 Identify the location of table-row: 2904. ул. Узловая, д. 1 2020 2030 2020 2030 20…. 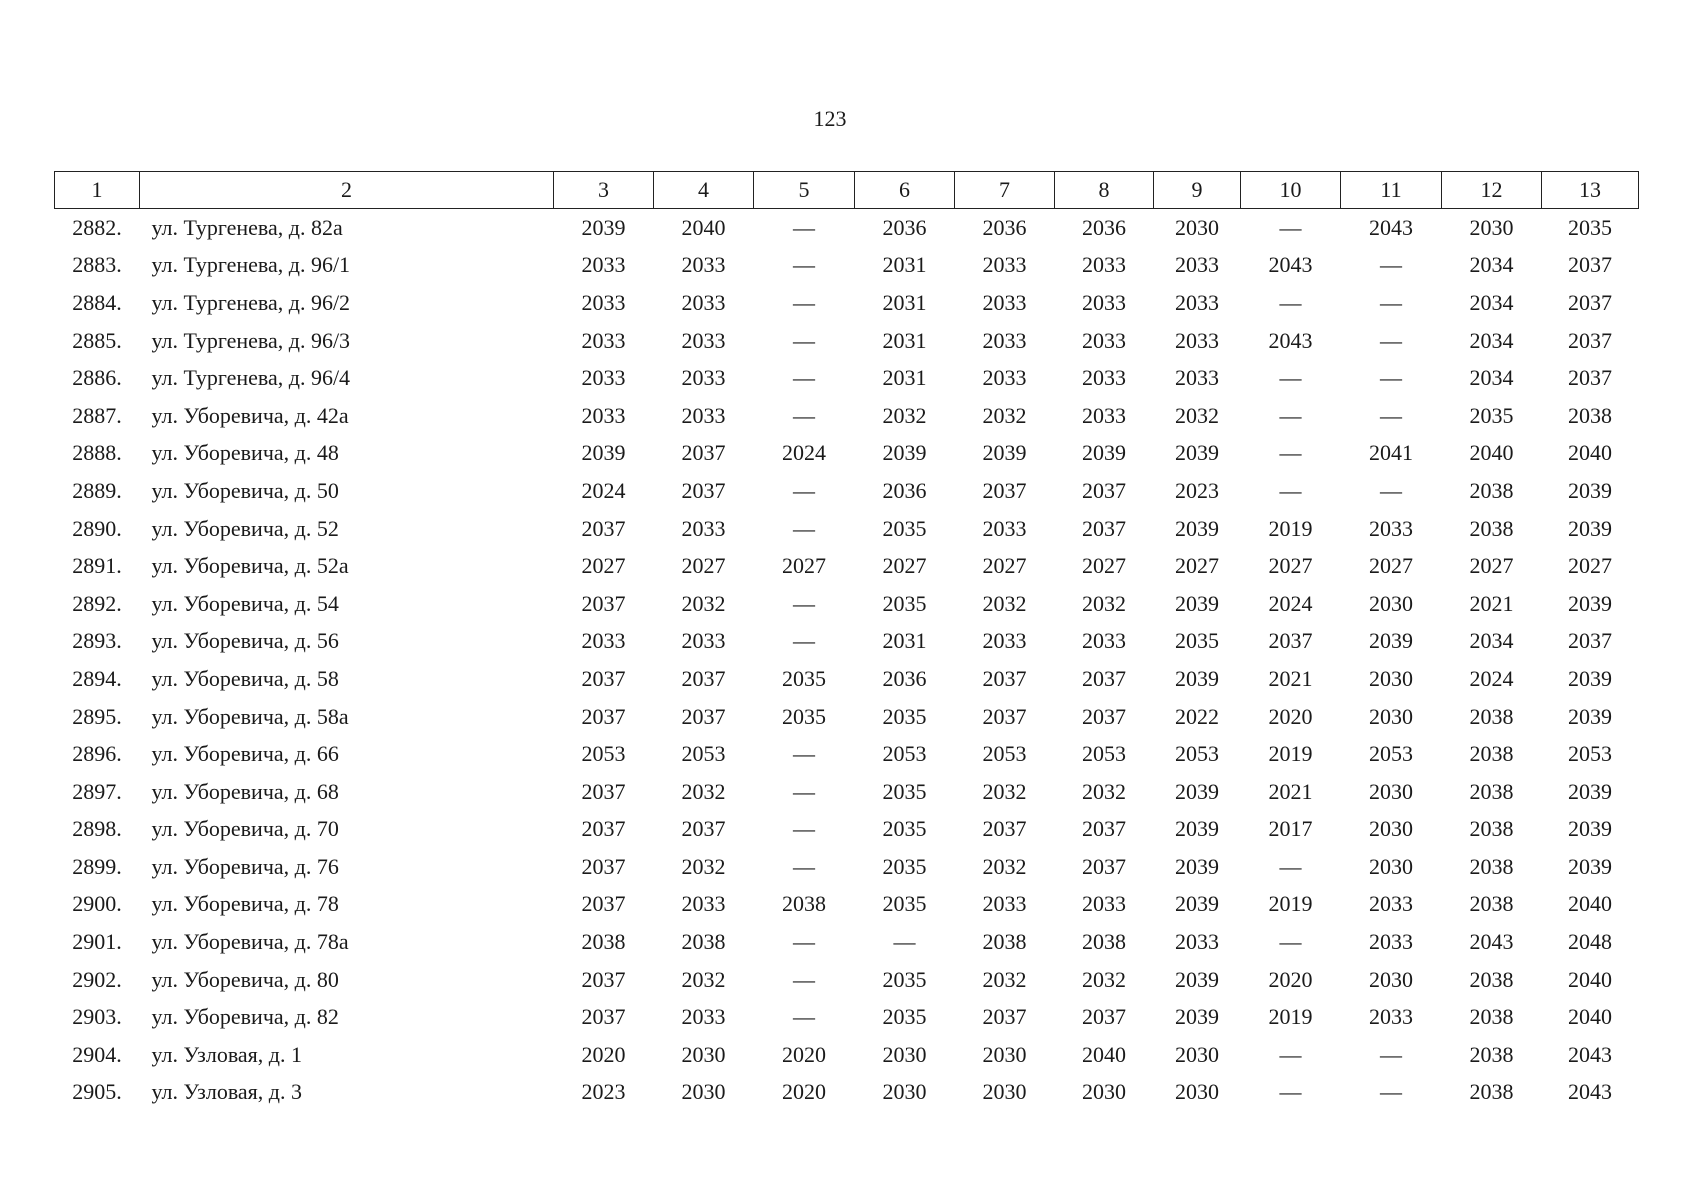
(847, 1055).